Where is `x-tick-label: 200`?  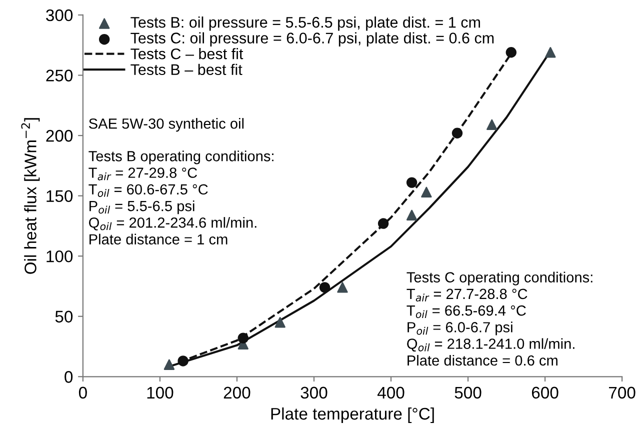
x-tick-label: 200 is located at coordinates (237, 392).